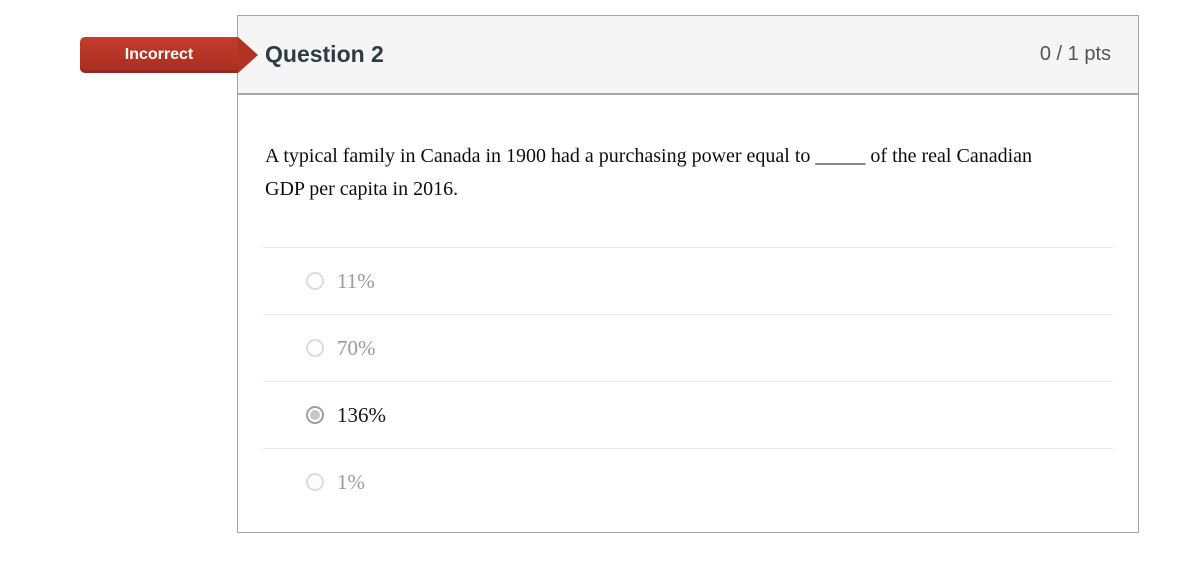 The image size is (1203, 563). Describe the element at coordinates (159, 54) in the screenshot. I see `status-flag-label: Incorrect` at that location.